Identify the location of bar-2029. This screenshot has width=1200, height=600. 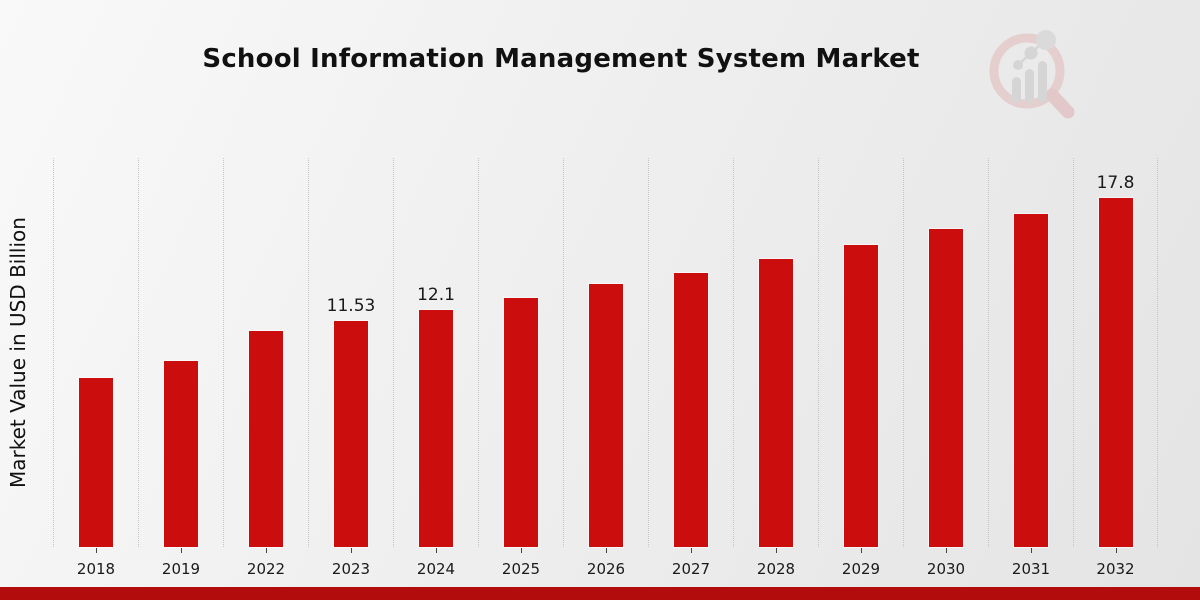
(861, 396).